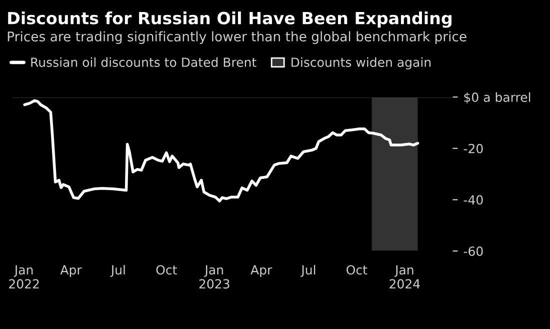 This screenshot has height=329, width=550. I want to click on x-tick-label: Jan 2022, so click(24, 277).